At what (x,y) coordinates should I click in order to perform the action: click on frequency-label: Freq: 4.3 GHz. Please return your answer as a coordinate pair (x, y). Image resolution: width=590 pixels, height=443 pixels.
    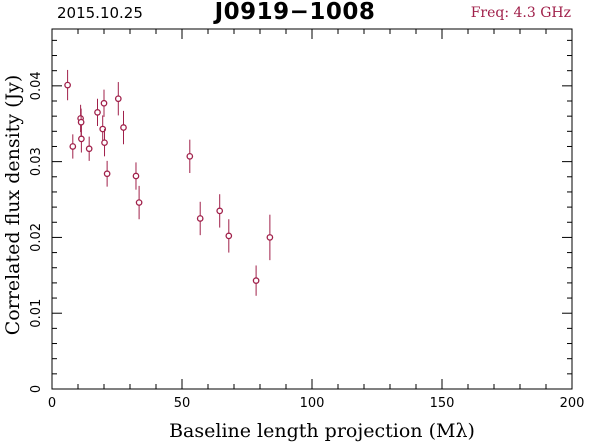
    Looking at the image, I should click on (520, 13).